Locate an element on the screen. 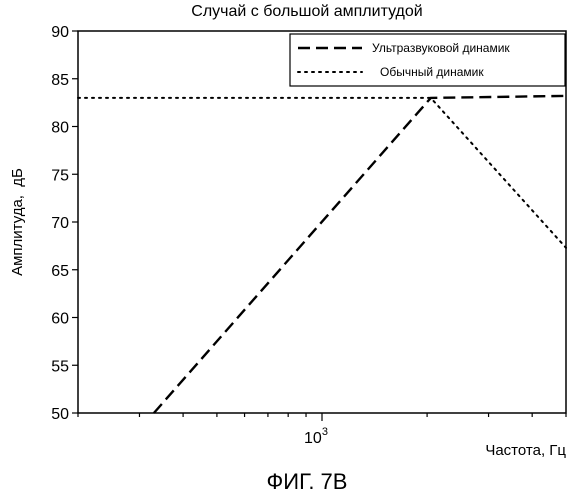  y-tick-label: 90 is located at coordinates (60, 32).